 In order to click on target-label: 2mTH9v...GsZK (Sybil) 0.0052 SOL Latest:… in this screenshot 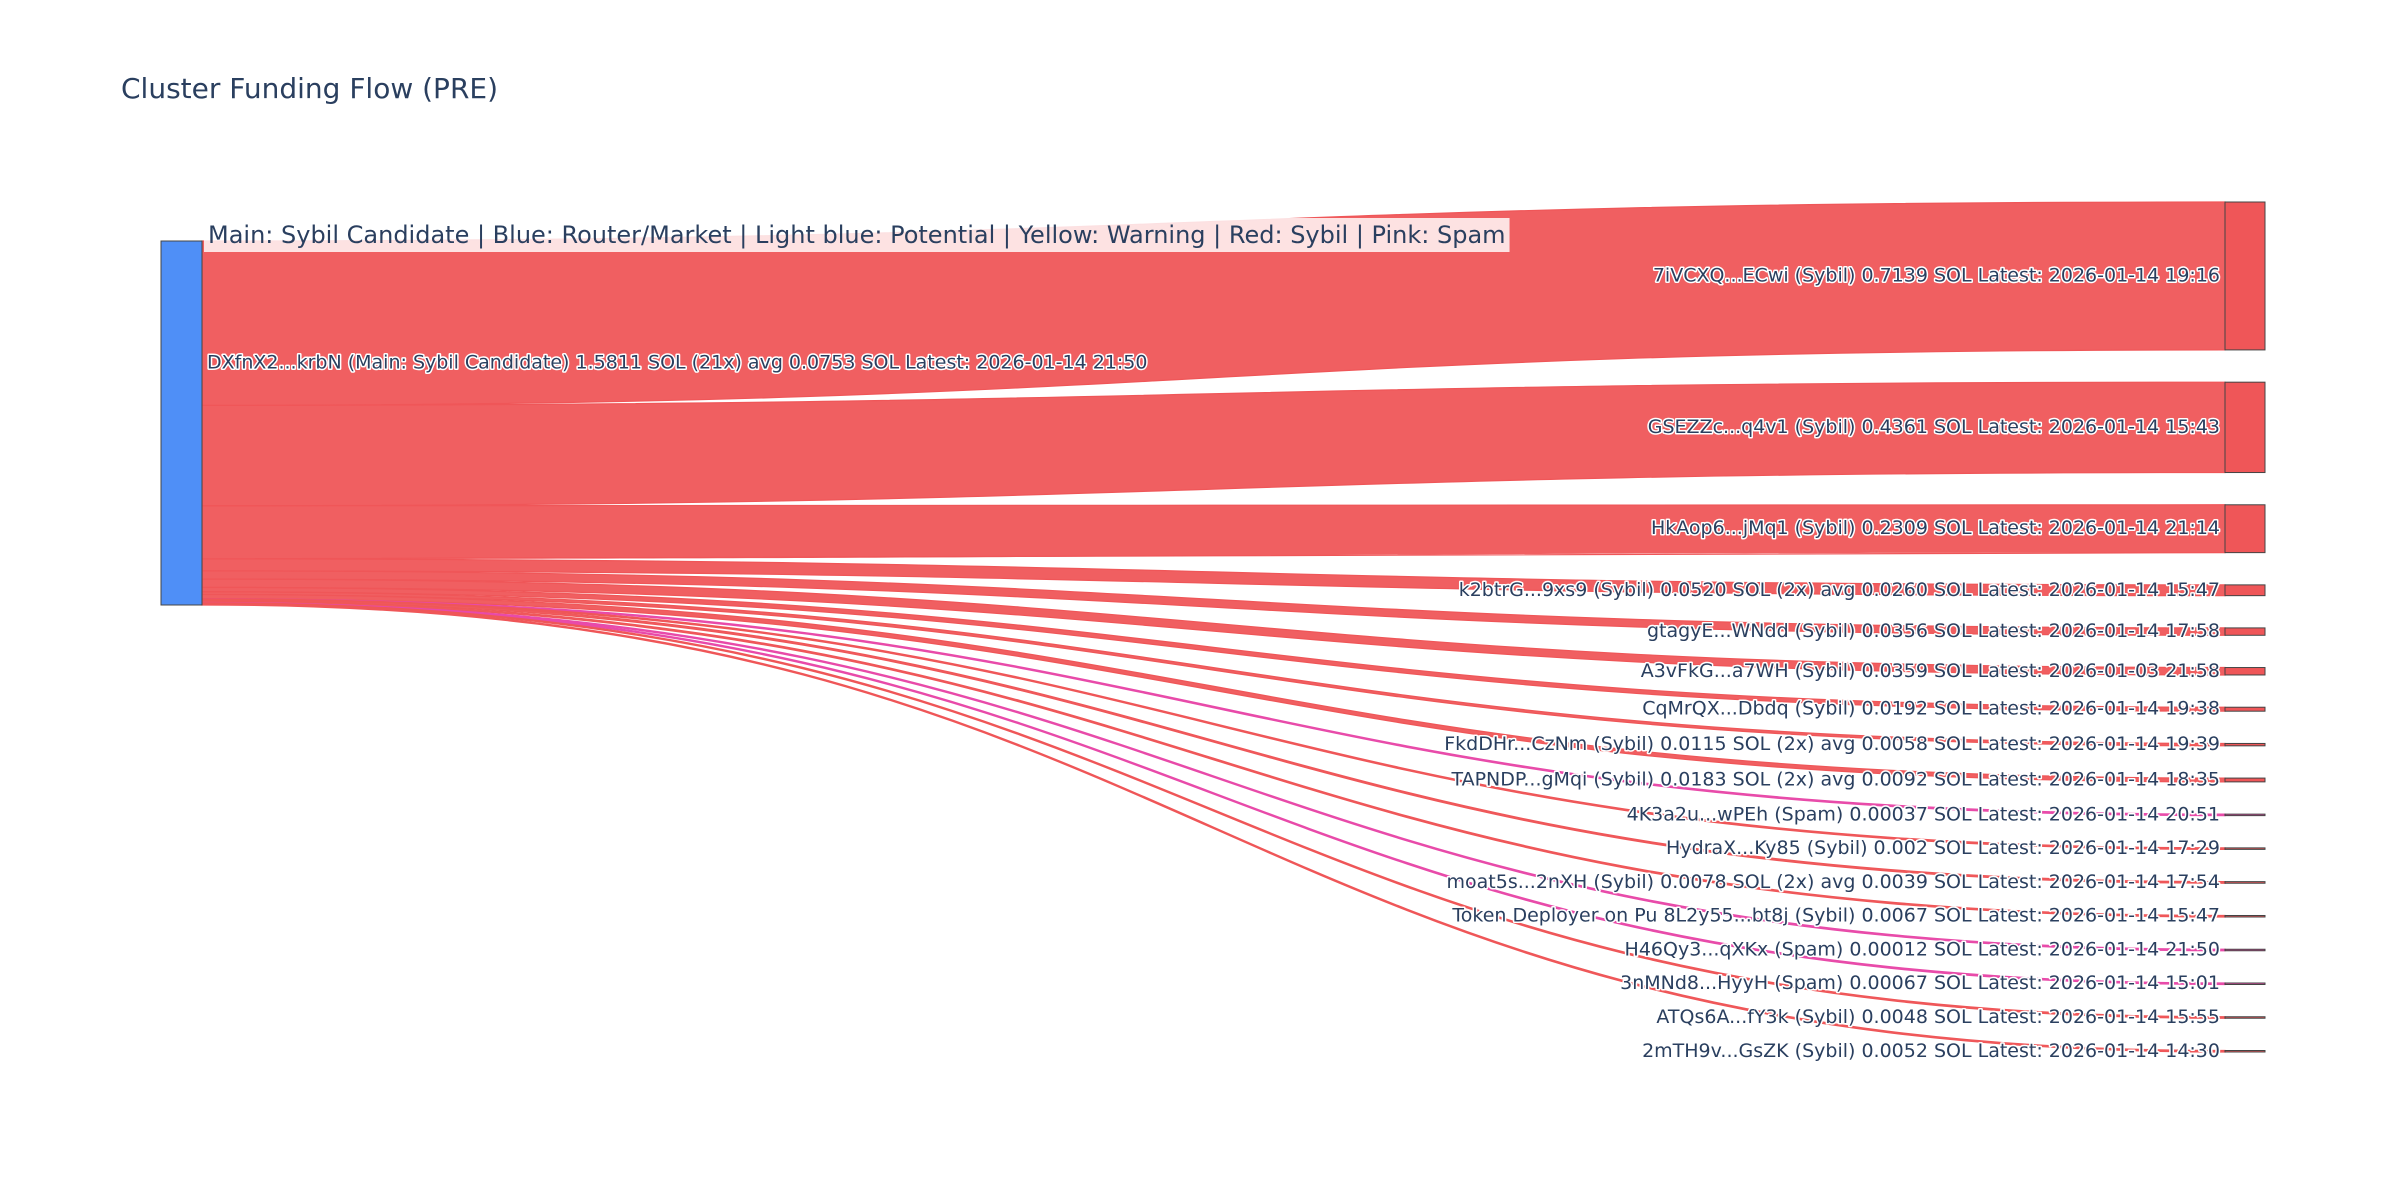, I will do `click(1931, 1051)`.